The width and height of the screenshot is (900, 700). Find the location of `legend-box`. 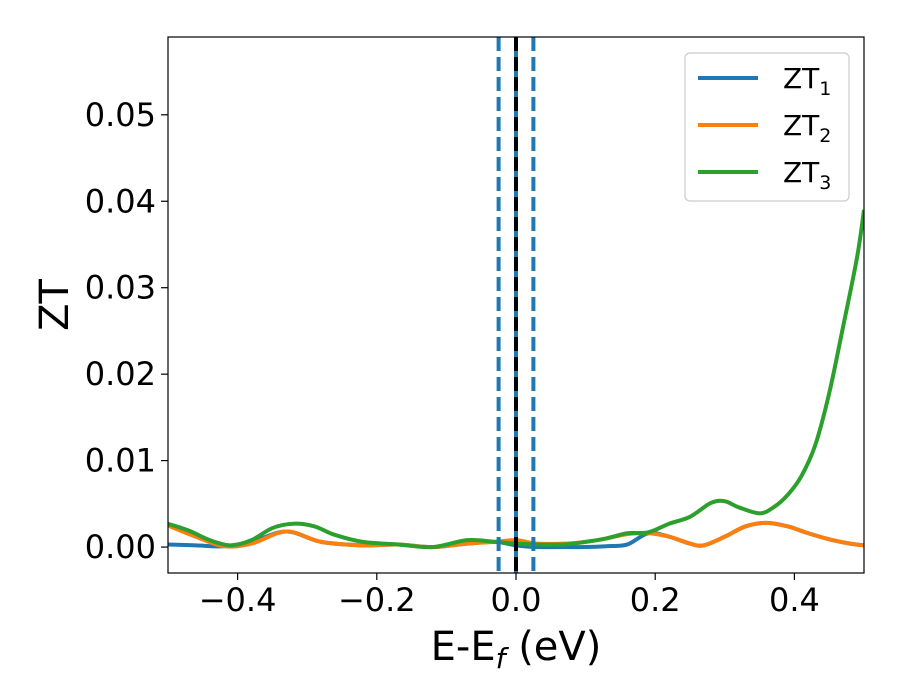

legend-box is located at coordinates (767, 127).